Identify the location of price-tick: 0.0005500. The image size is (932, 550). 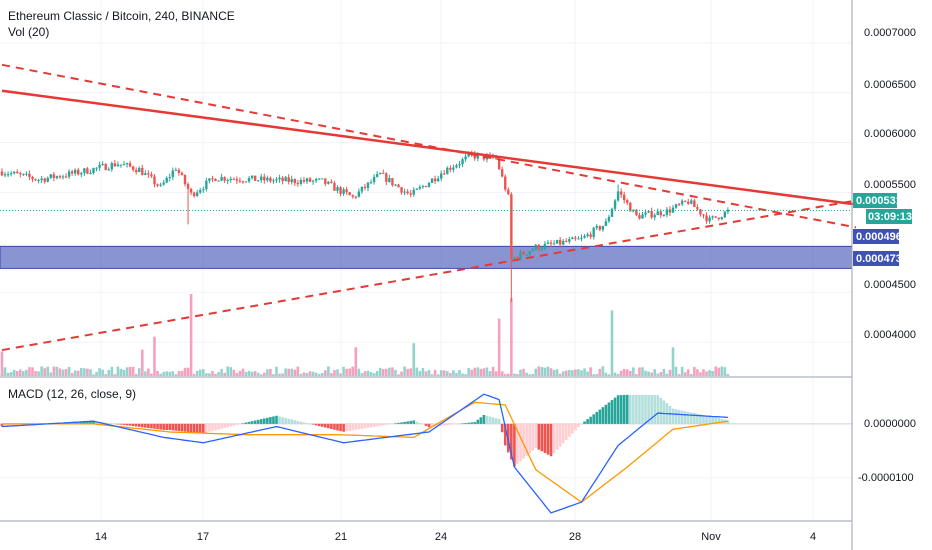
(890, 185).